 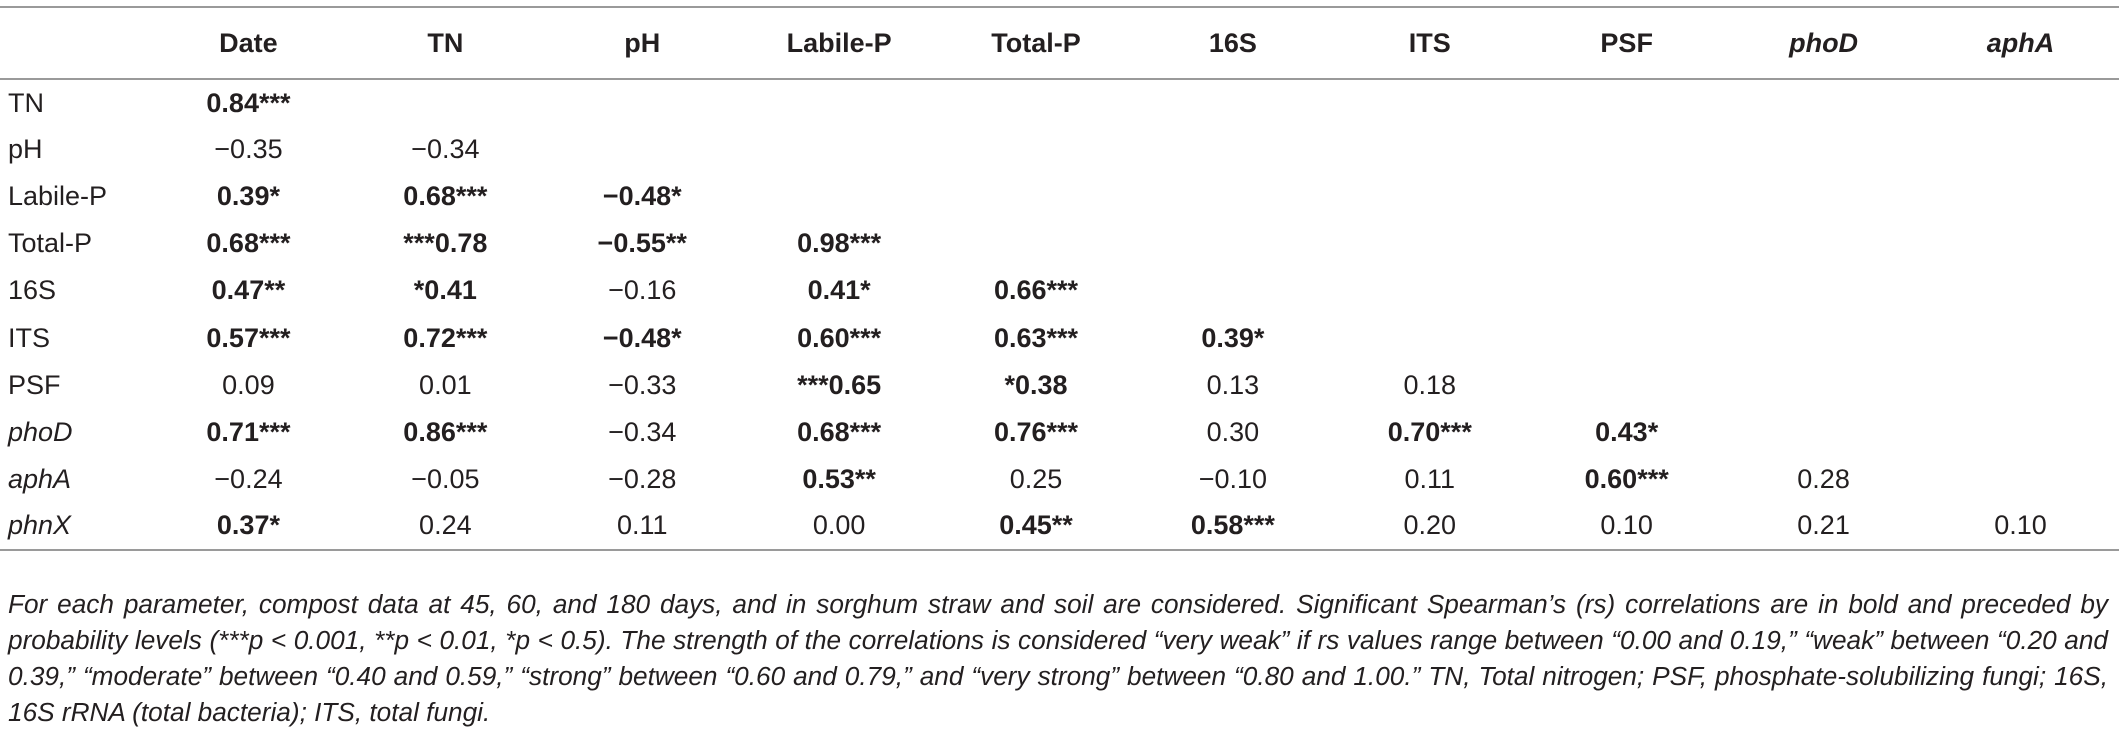 I want to click on column-header: TN, so click(x=445, y=43).